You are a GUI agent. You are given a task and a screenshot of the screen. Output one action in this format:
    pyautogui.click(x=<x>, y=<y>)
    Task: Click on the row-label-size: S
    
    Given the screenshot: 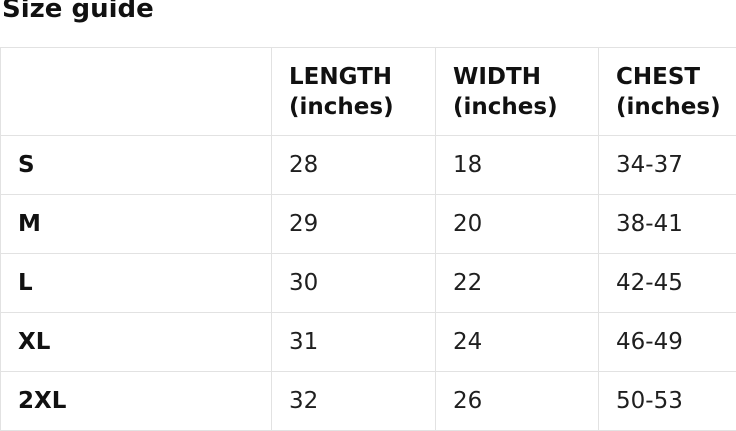 What is the action you would take?
    pyautogui.click(x=136, y=165)
    